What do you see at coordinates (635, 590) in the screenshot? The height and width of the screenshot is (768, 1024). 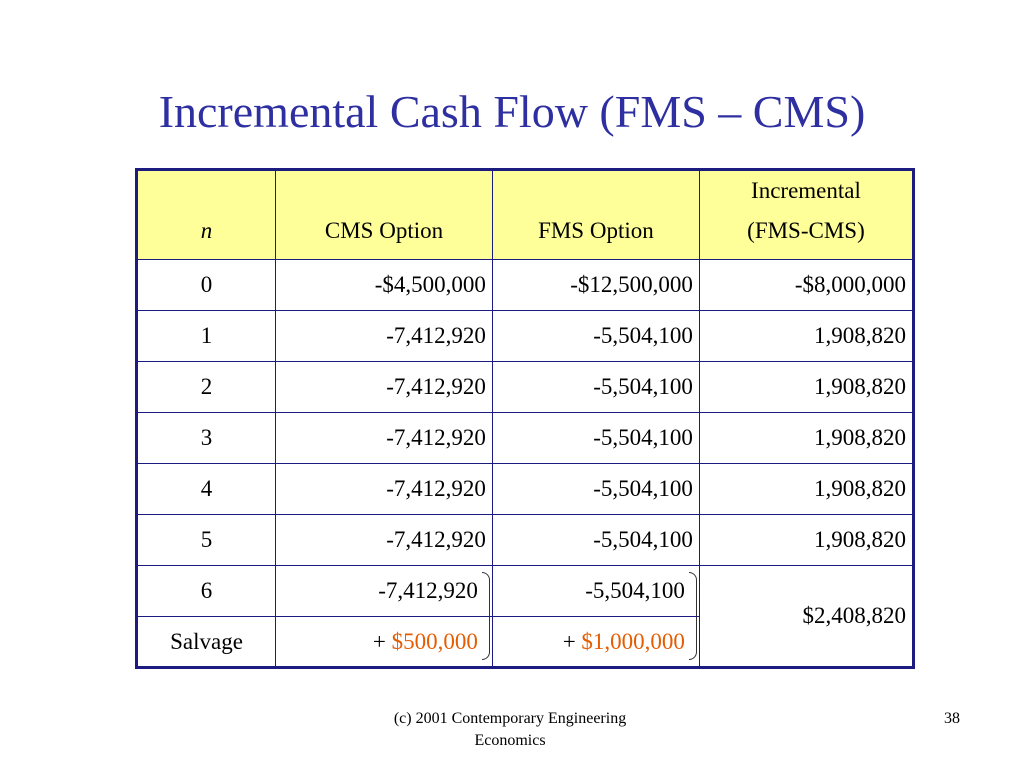 I see `cell-fms-value: -5,504,100` at bounding box center [635, 590].